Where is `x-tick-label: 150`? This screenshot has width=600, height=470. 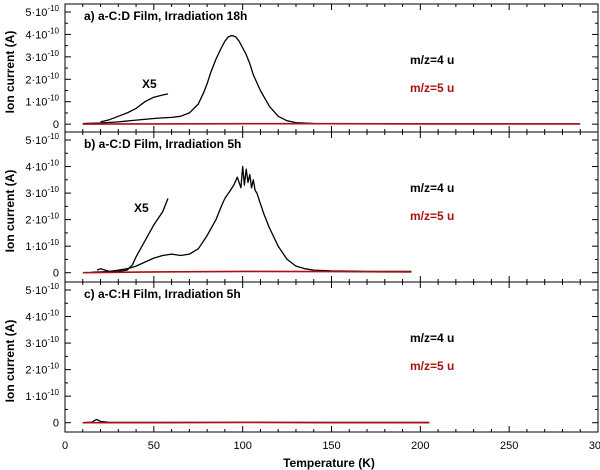 x-tick-label: 150 is located at coordinates (331, 446).